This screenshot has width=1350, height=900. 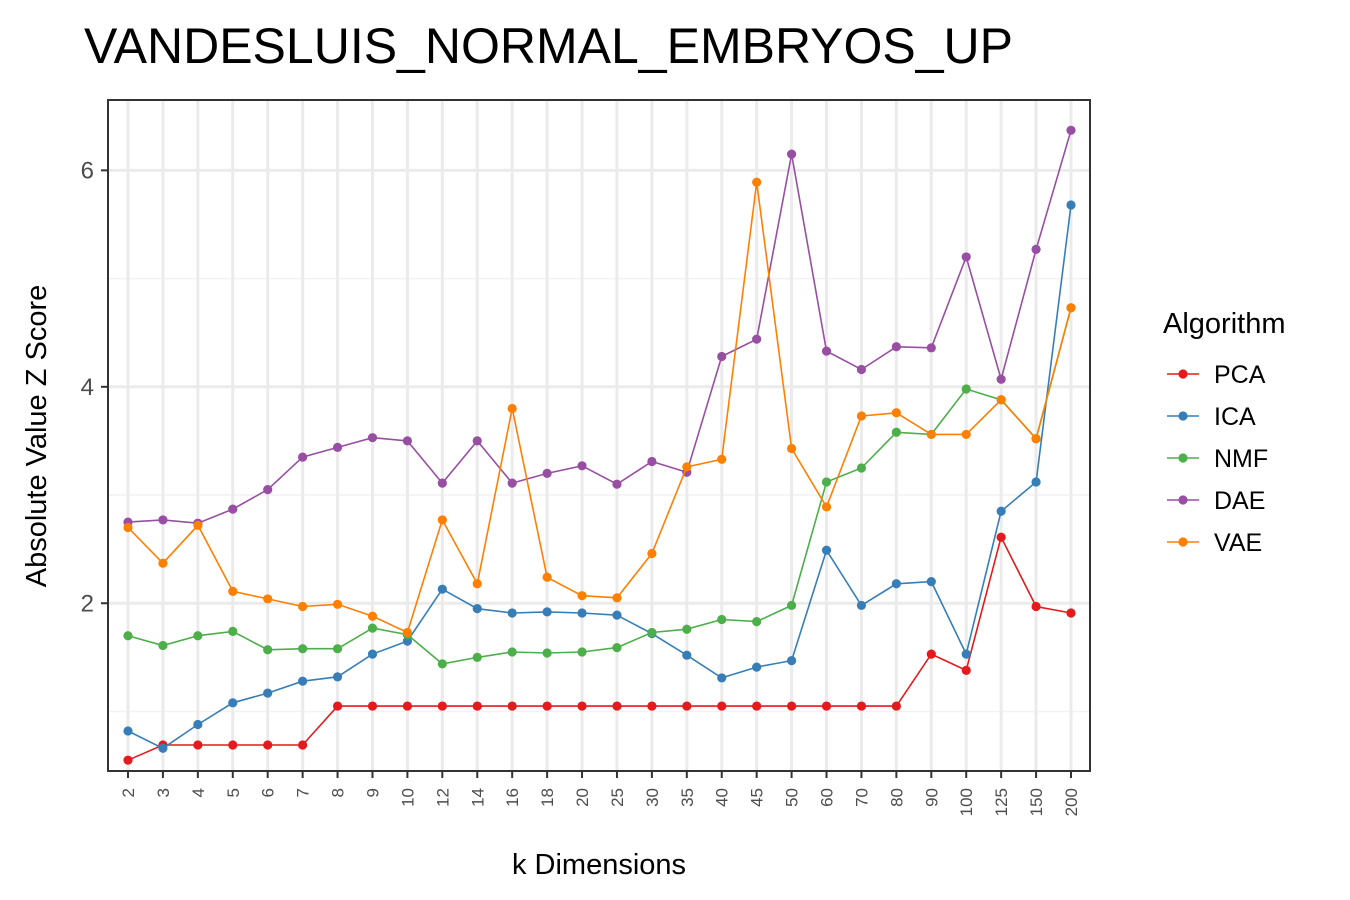 I want to click on x-axis-title: k Dimensions, so click(x=599, y=865).